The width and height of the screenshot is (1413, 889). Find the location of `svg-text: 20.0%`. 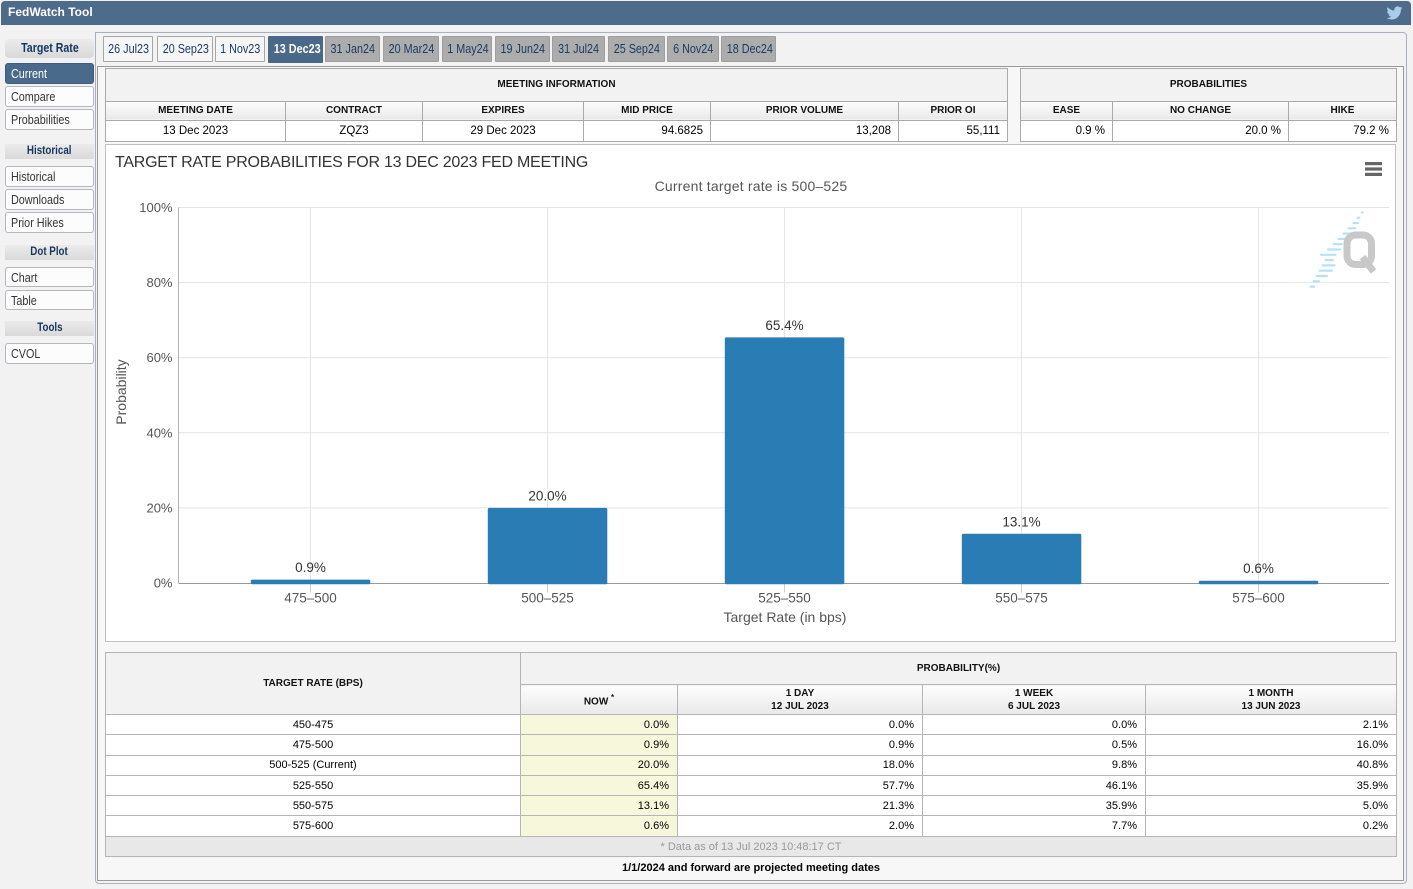

svg-text: 20.0% is located at coordinates (547, 495).